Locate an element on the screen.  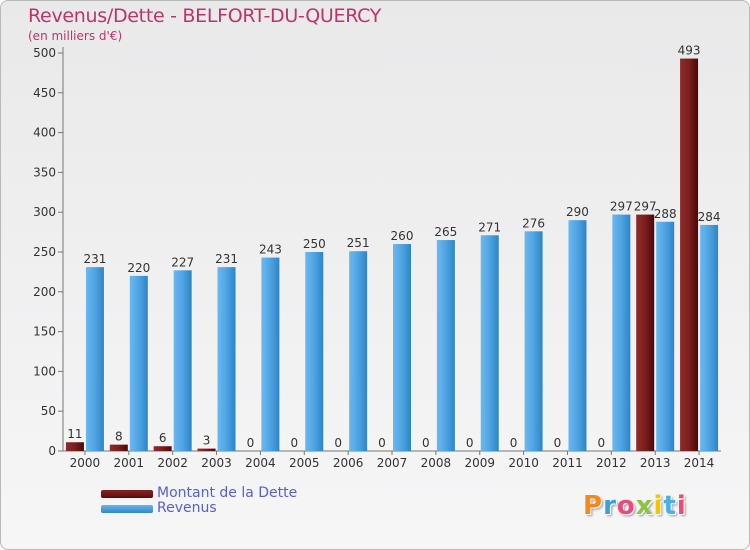
proxiti-logo: Proxiti is located at coordinates (635, 506).